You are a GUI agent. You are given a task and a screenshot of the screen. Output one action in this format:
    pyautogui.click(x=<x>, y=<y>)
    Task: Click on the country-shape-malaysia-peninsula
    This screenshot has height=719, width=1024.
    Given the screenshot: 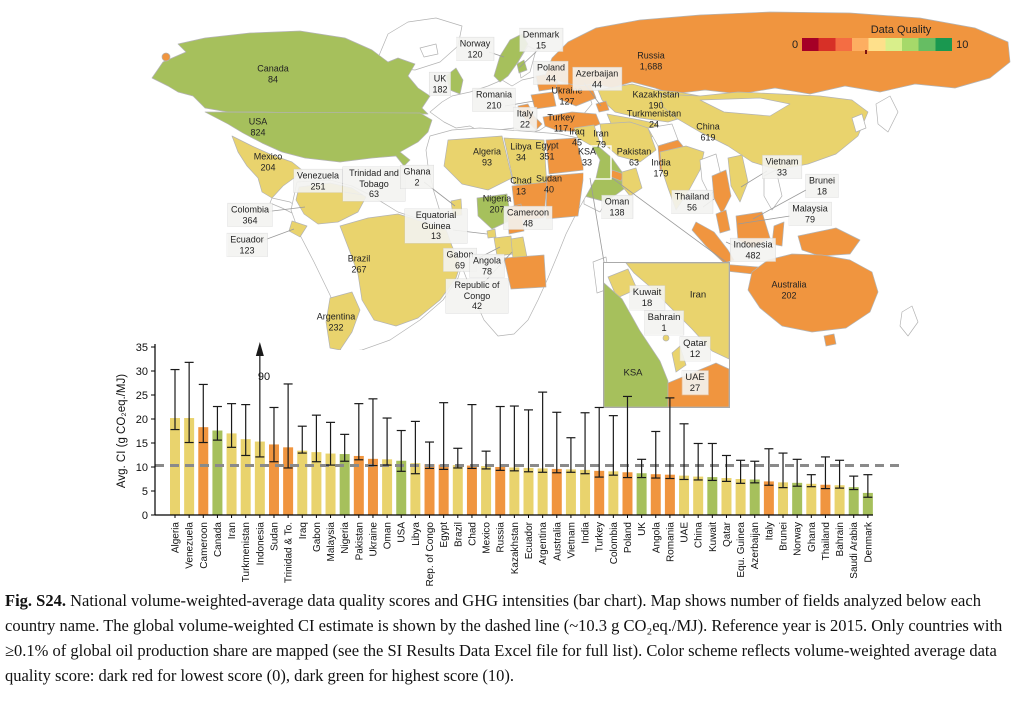 What is the action you would take?
    pyautogui.click(x=723, y=221)
    